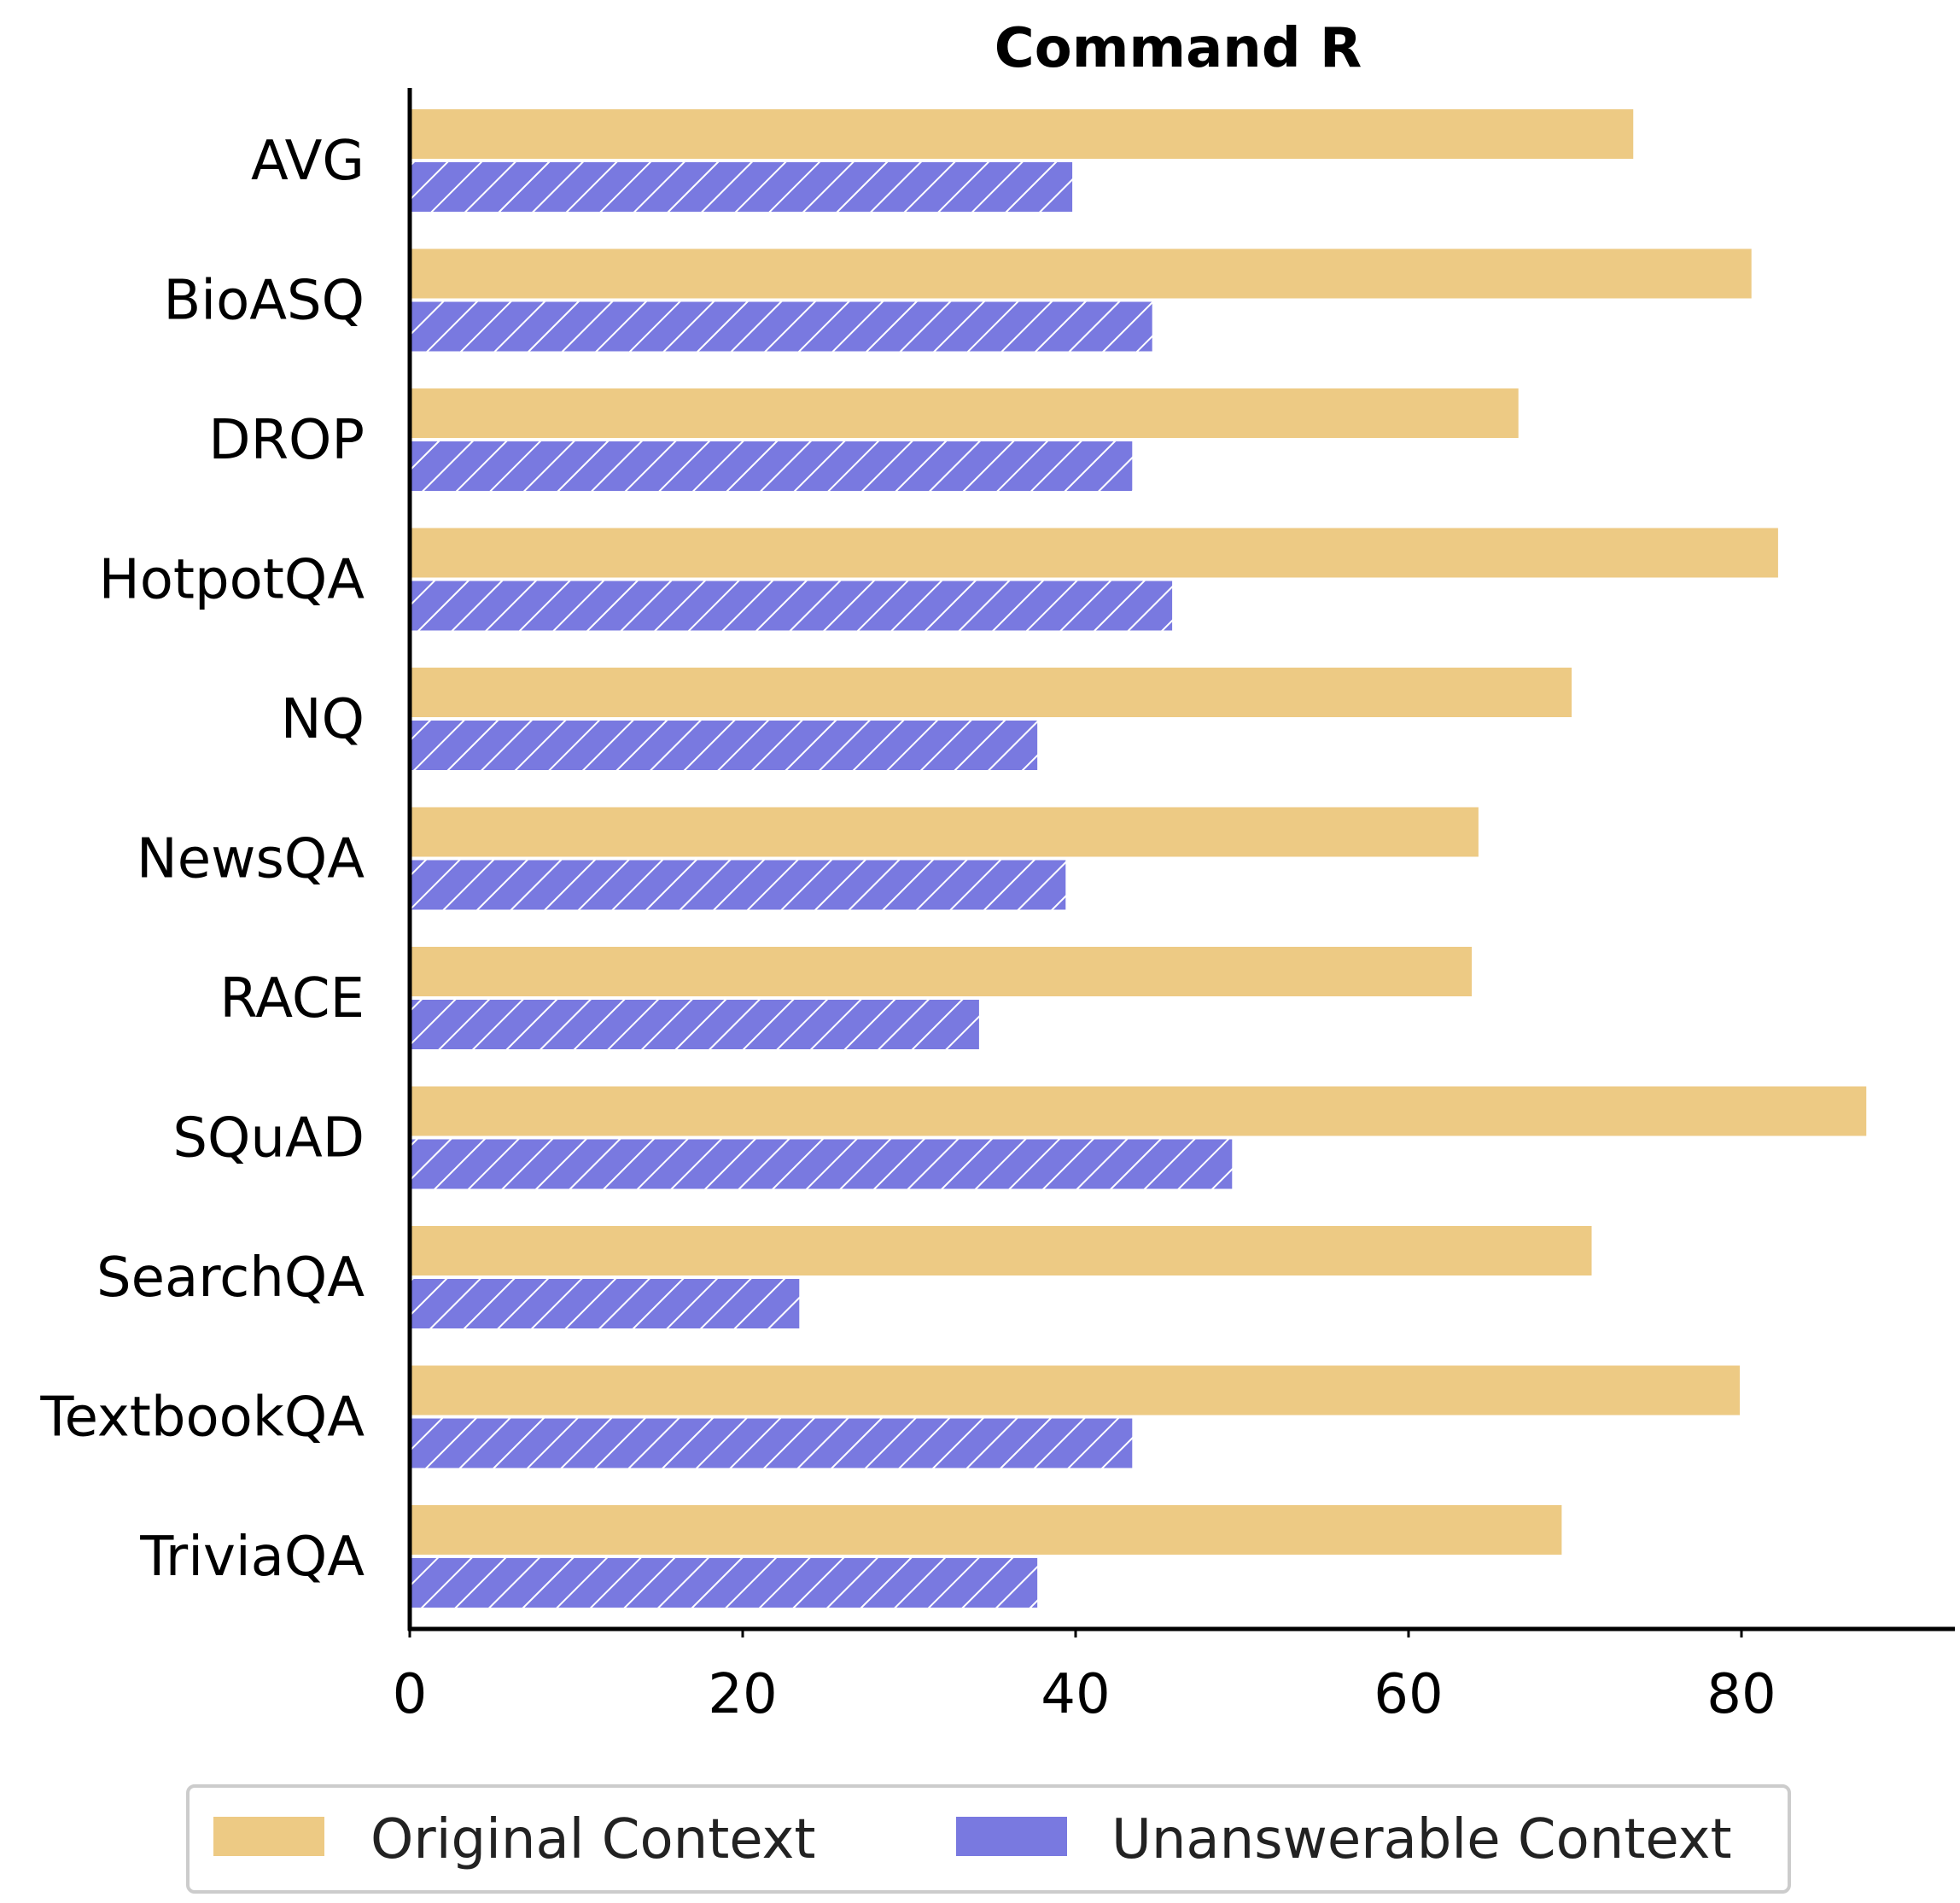 The image size is (1960, 1903). Describe the element at coordinates (410, 1694) in the screenshot. I see `x-tick-label-0: 0` at that location.